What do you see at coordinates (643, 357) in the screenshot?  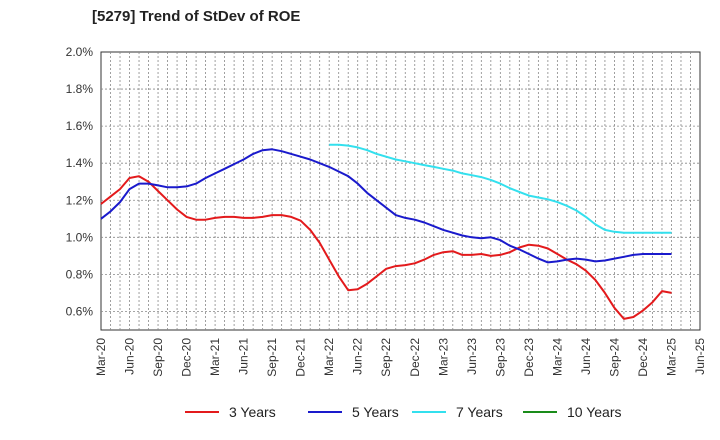 I see `x-tick-label: Dec-24` at bounding box center [643, 357].